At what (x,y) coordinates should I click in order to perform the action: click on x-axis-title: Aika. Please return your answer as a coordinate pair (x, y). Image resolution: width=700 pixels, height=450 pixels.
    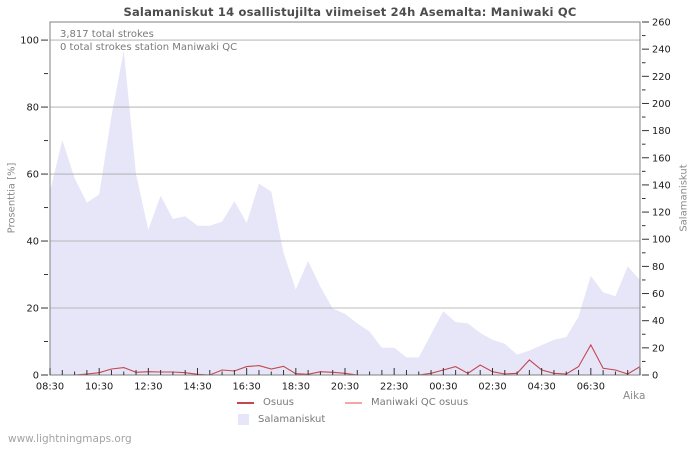
    Looking at the image, I should click on (634, 396).